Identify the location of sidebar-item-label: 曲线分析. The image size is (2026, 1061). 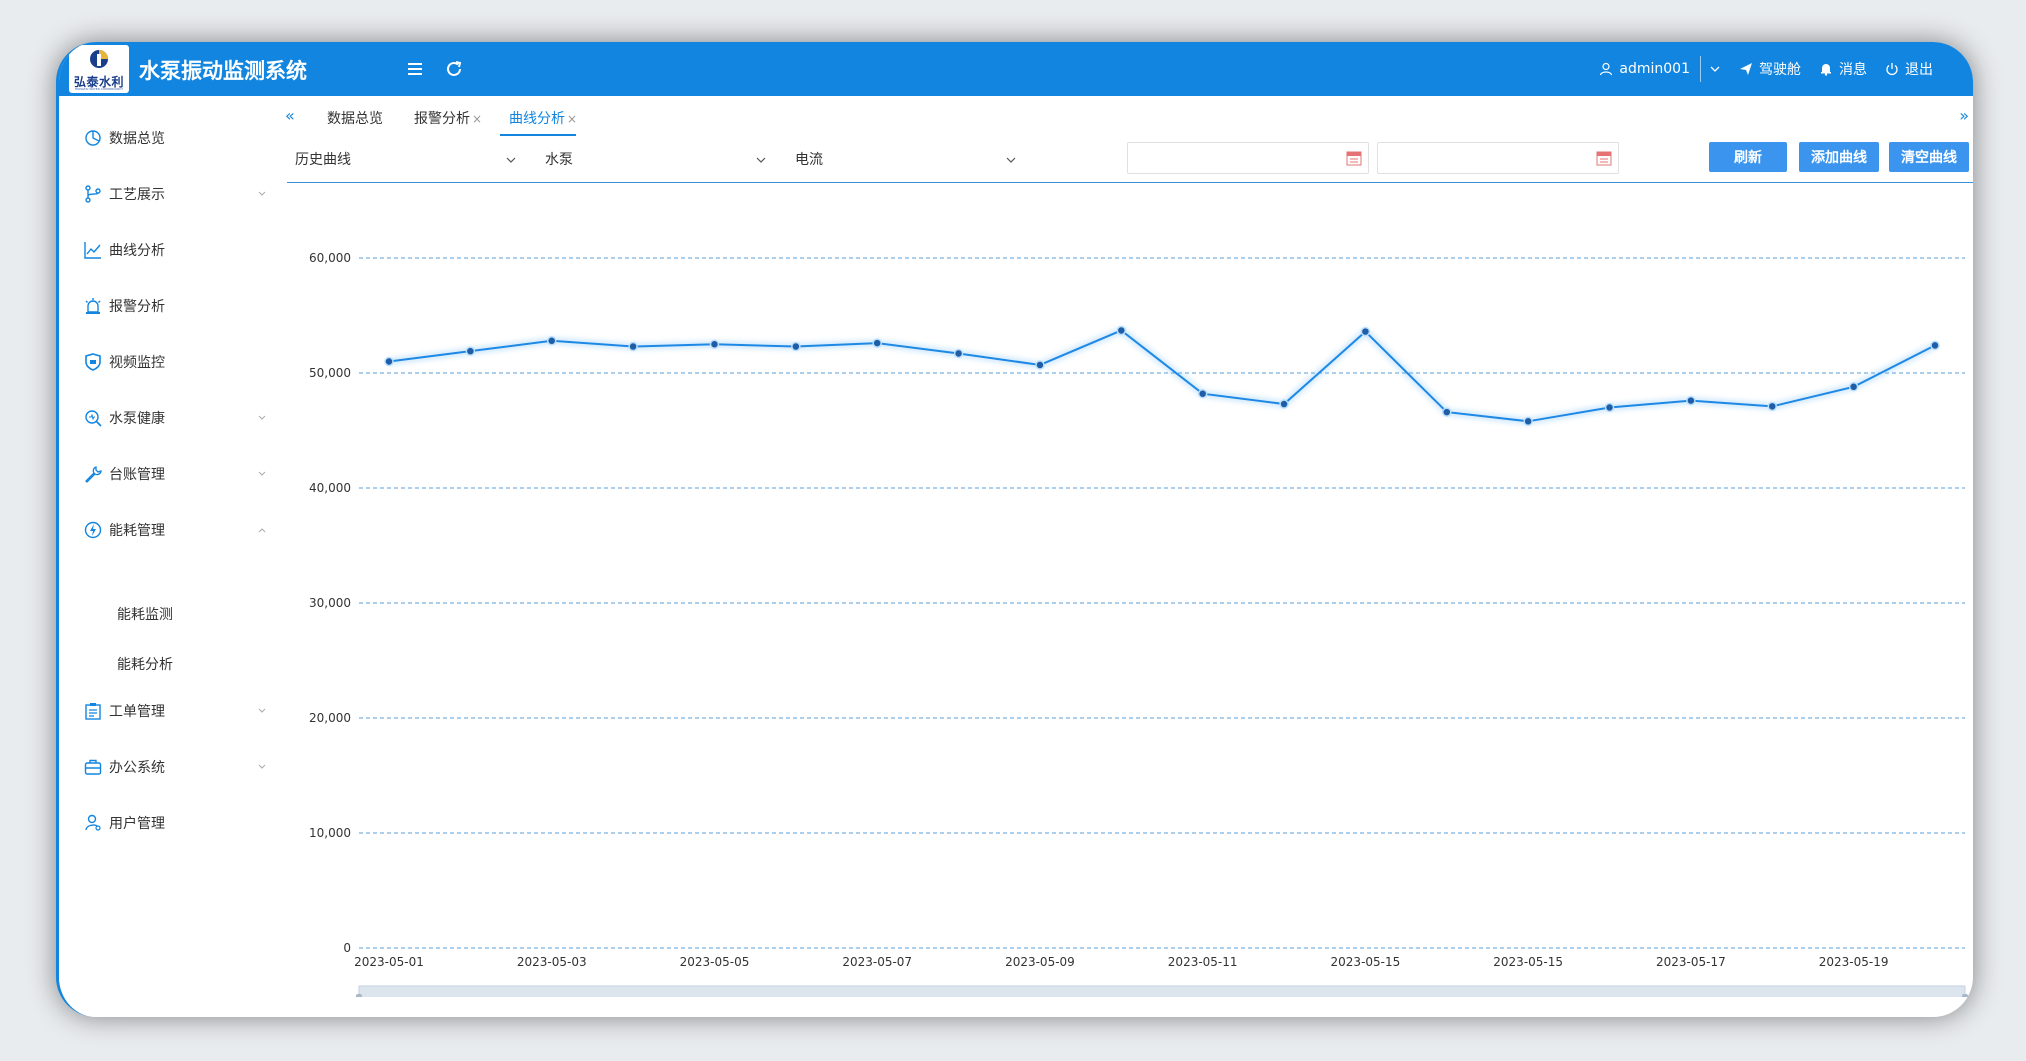
(137, 251).